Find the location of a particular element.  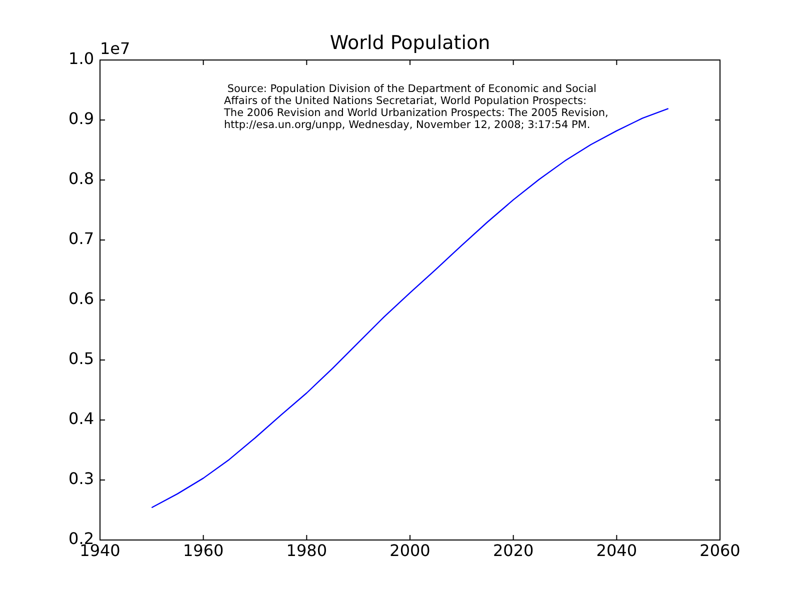

x-tick-label: 1960 is located at coordinates (203, 550).